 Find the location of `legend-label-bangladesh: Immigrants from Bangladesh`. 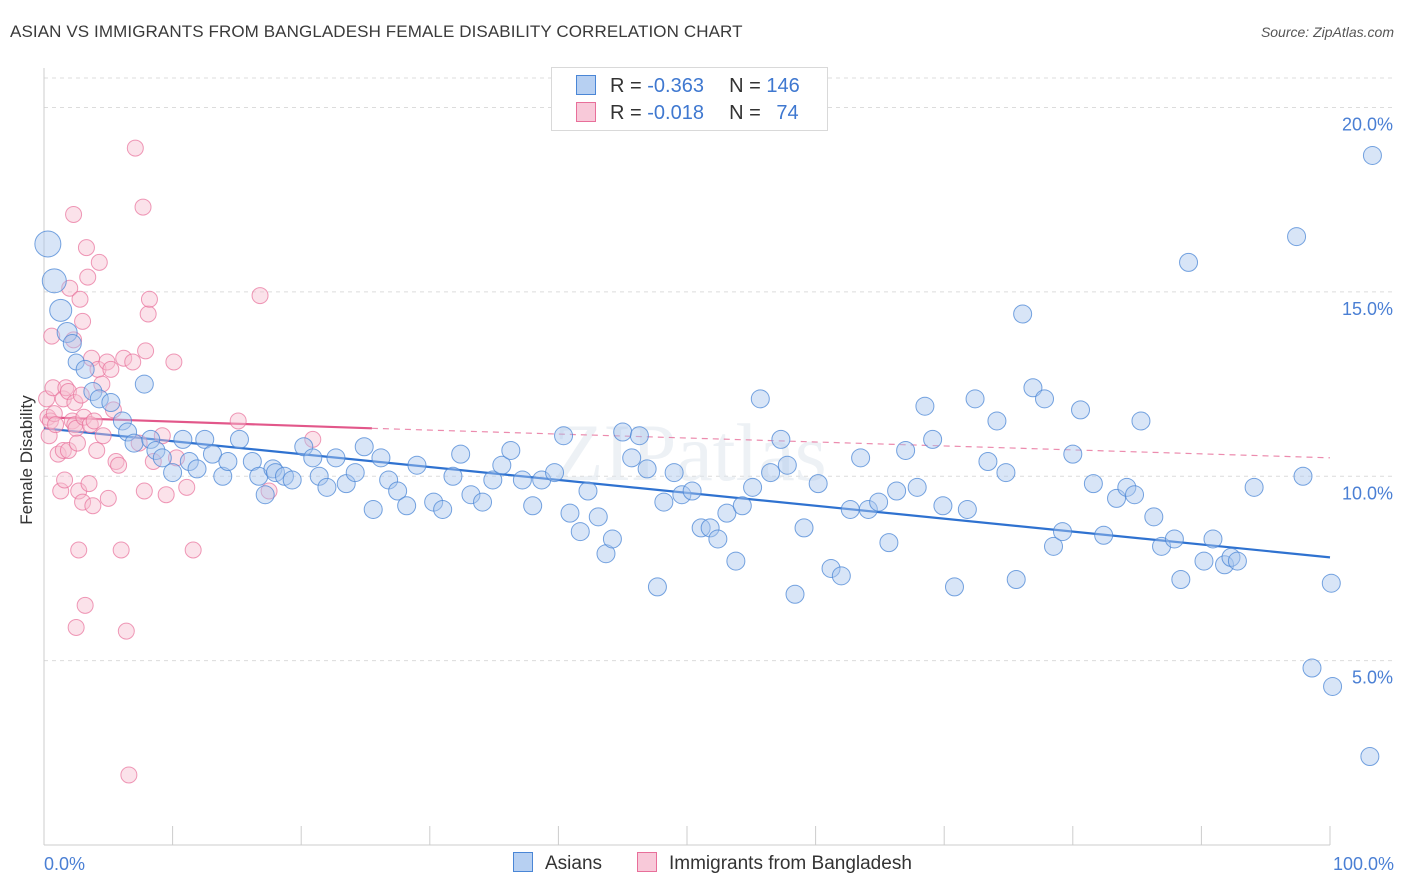

legend-label-bangladesh: Immigrants from Bangladesh is located at coordinates (790, 863).